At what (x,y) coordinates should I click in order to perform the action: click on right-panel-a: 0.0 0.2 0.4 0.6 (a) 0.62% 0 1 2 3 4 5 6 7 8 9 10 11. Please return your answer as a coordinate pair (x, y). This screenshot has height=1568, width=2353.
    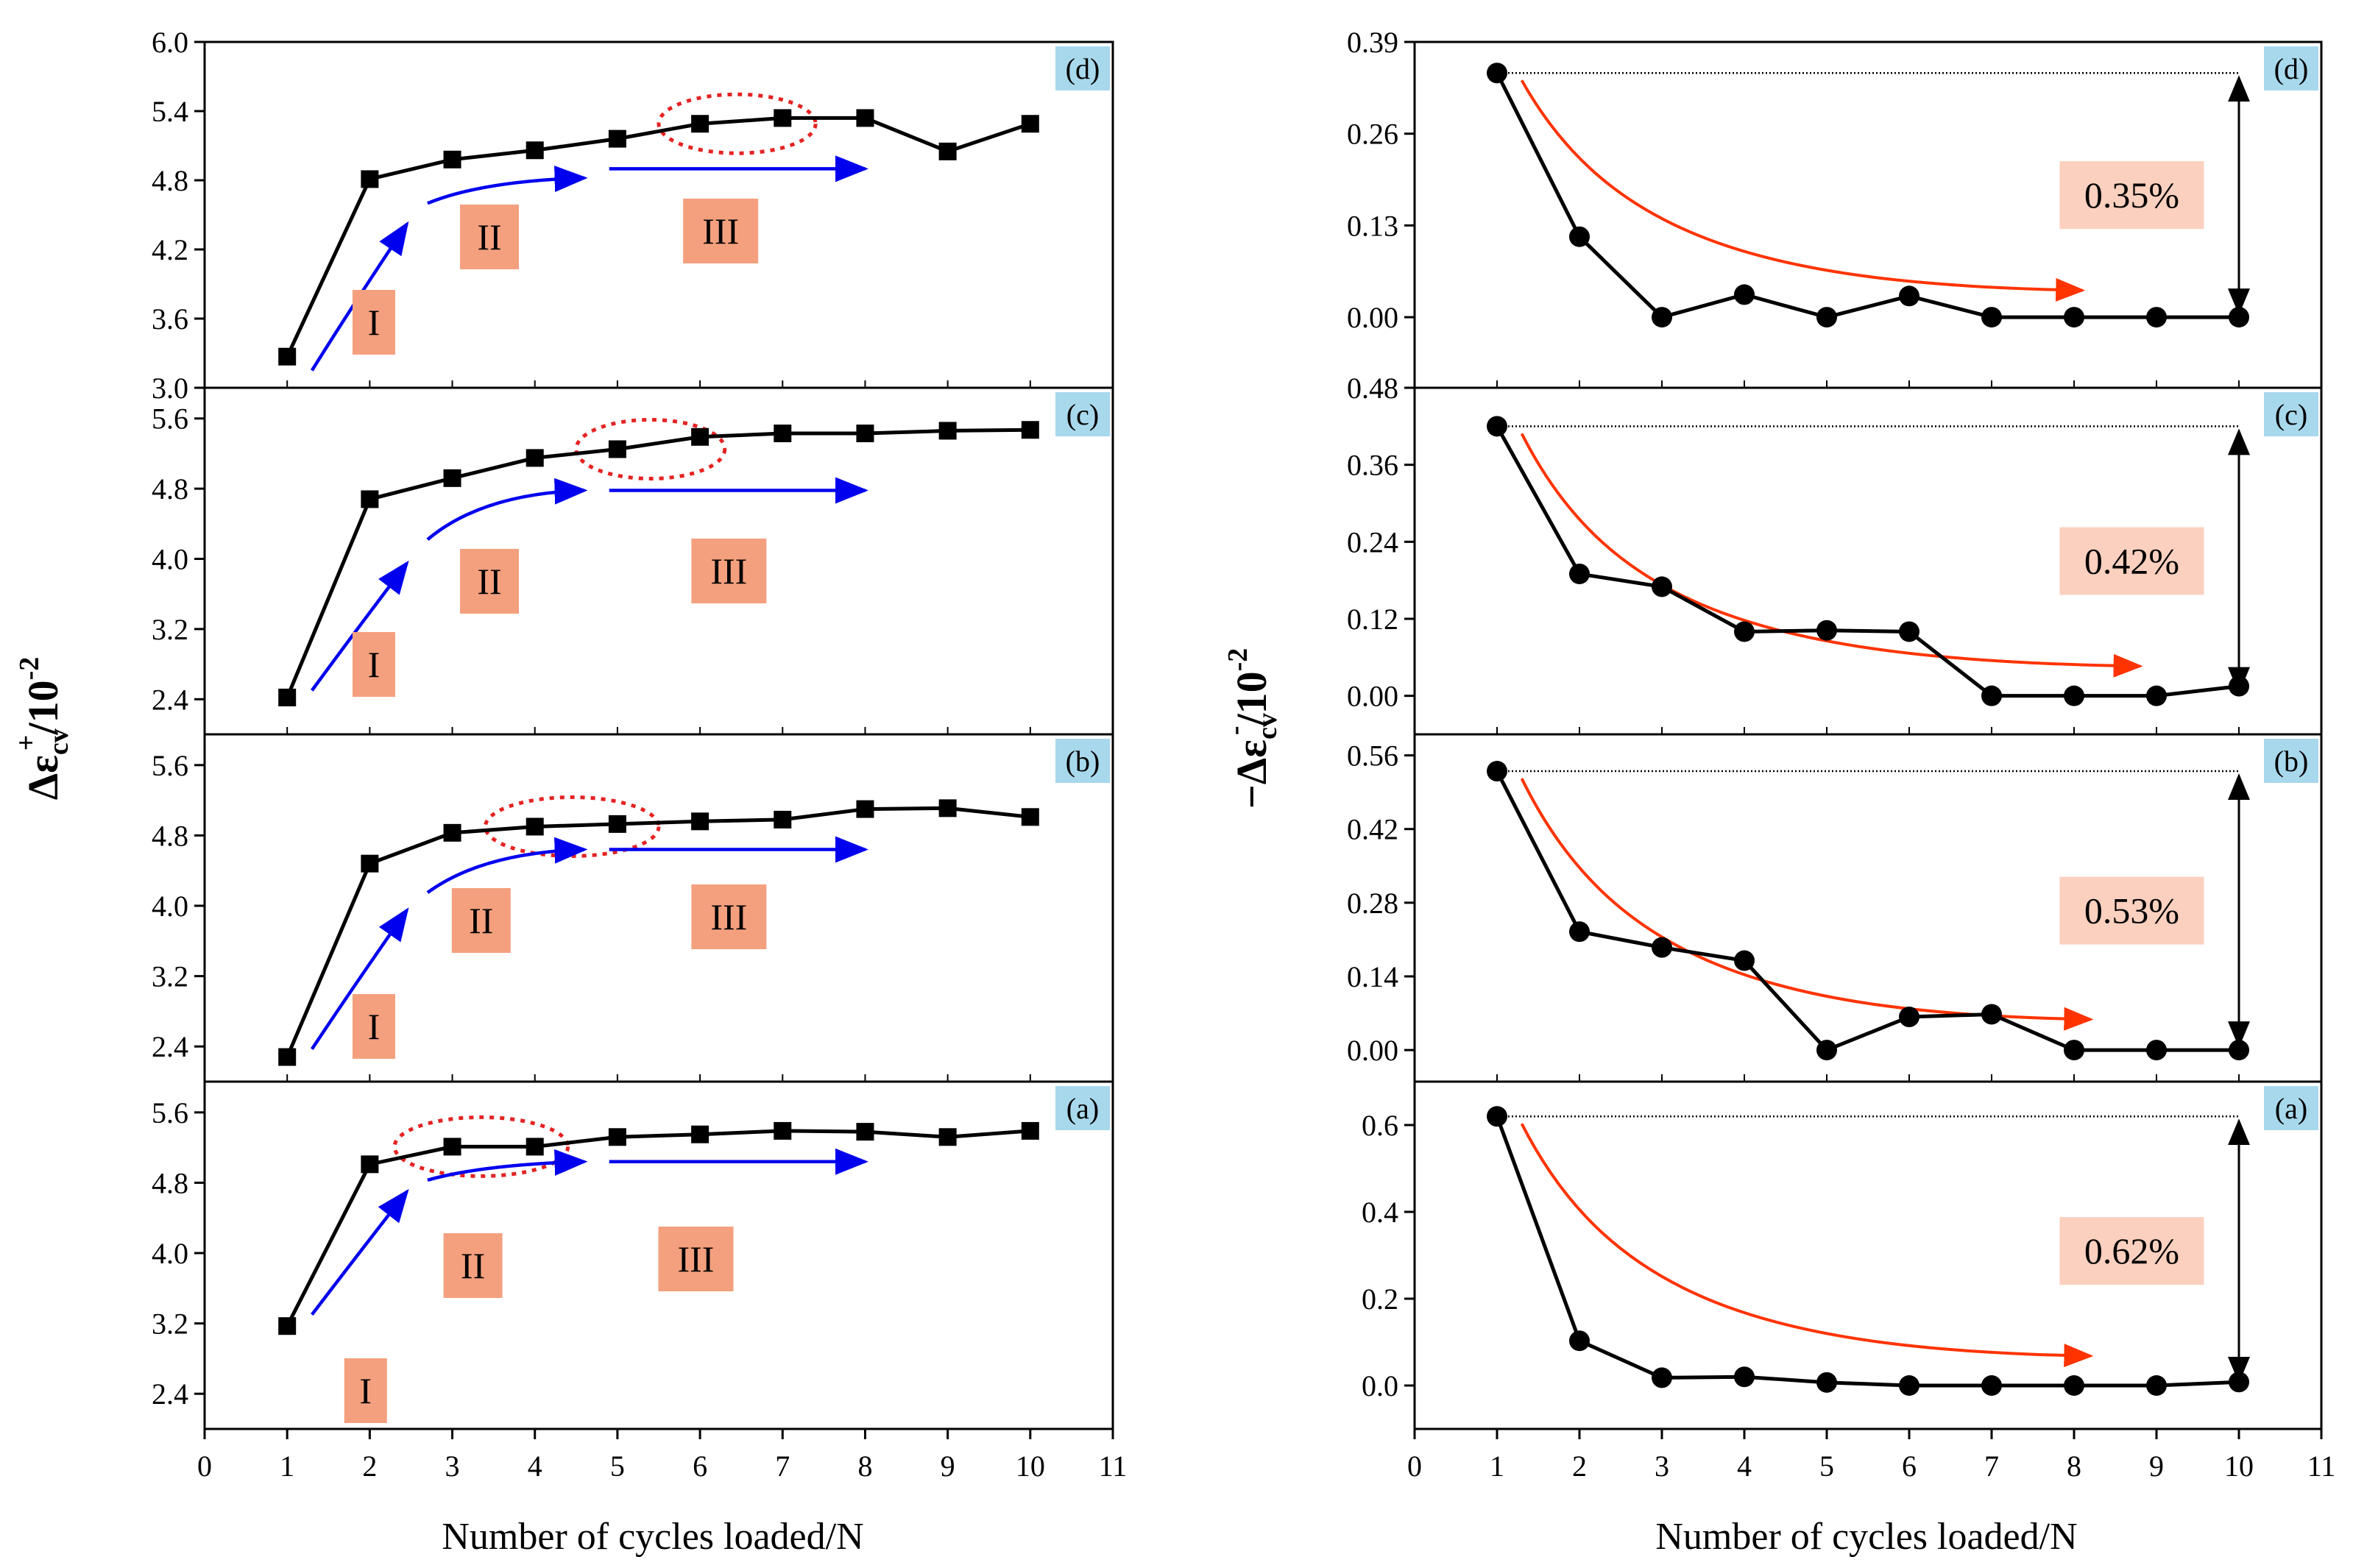
    Looking at the image, I should click on (1849, 1281).